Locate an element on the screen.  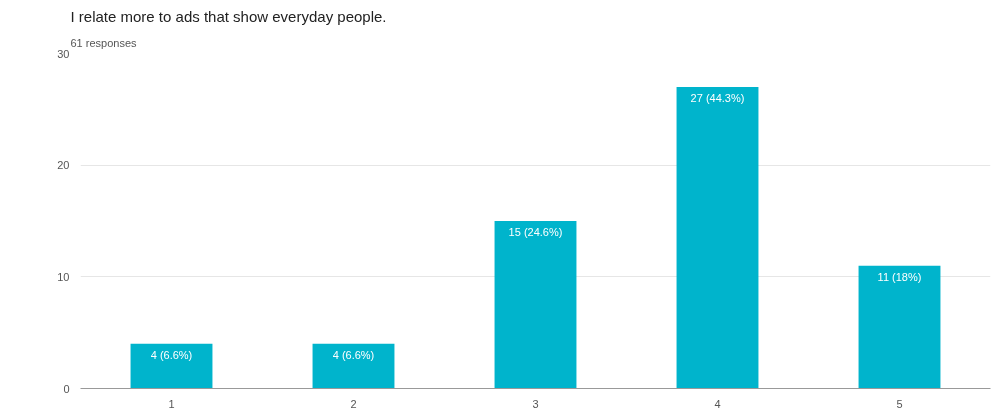
x-tick-label: 1 is located at coordinates (171, 403).